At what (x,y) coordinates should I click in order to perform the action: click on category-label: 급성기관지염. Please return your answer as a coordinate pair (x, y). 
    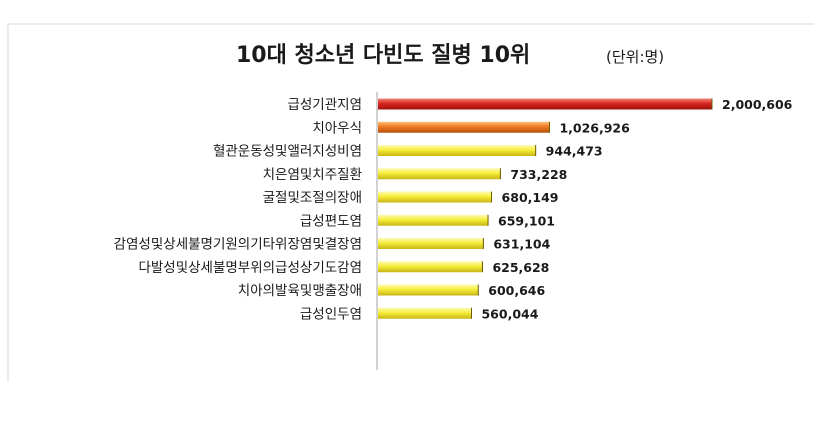
    Looking at the image, I should click on (324, 105).